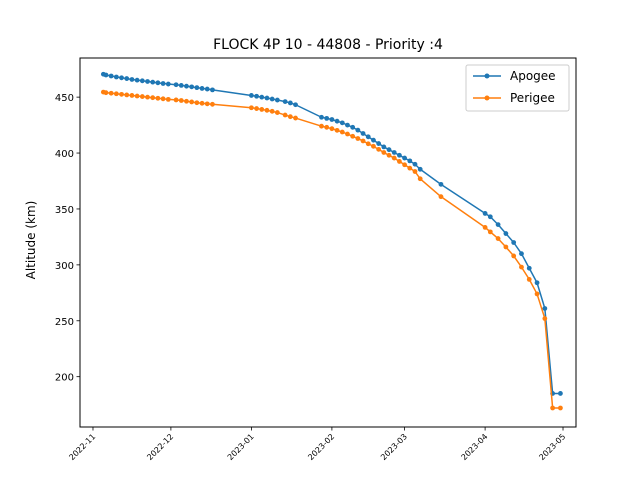 The image size is (640, 480). Describe the element at coordinates (533, 76) in the screenshot. I see `legend-apogee-label: Apogee` at that location.